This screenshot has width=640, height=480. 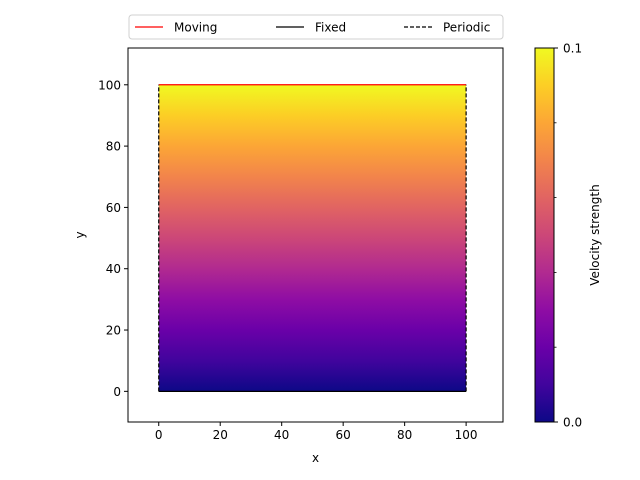 What do you see at coordinates (113, 208) in the screenshot?
I see `y-tick-label: 60` at bounding box center [113, 208].